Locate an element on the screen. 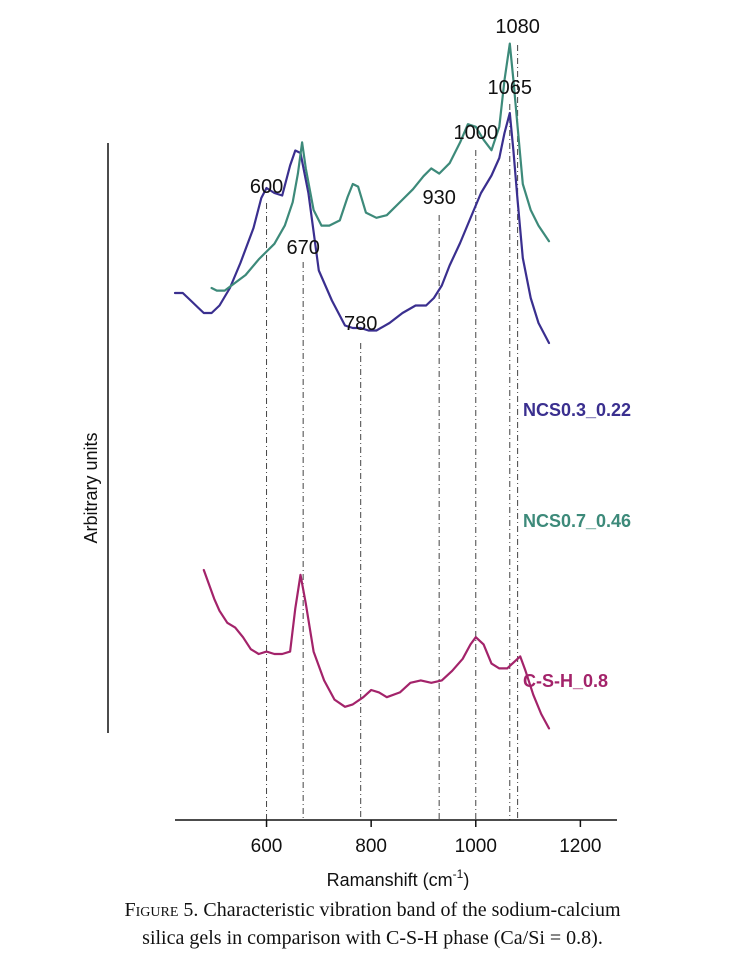 Image resolution: width=745 pixels, height=973 pixels. series-line-C-S-H_0.8 is located at coordinates (376, 649).